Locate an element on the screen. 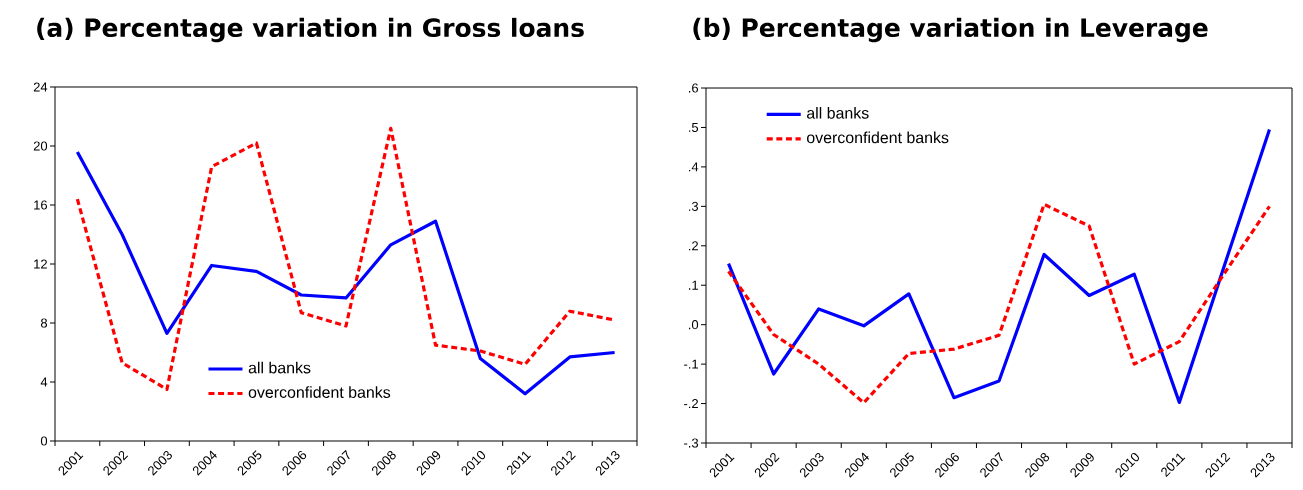 Image resolution: width=1303 pixels, height=490 pixels. y-tick-label: .3 is located at coordinates (694, 206).